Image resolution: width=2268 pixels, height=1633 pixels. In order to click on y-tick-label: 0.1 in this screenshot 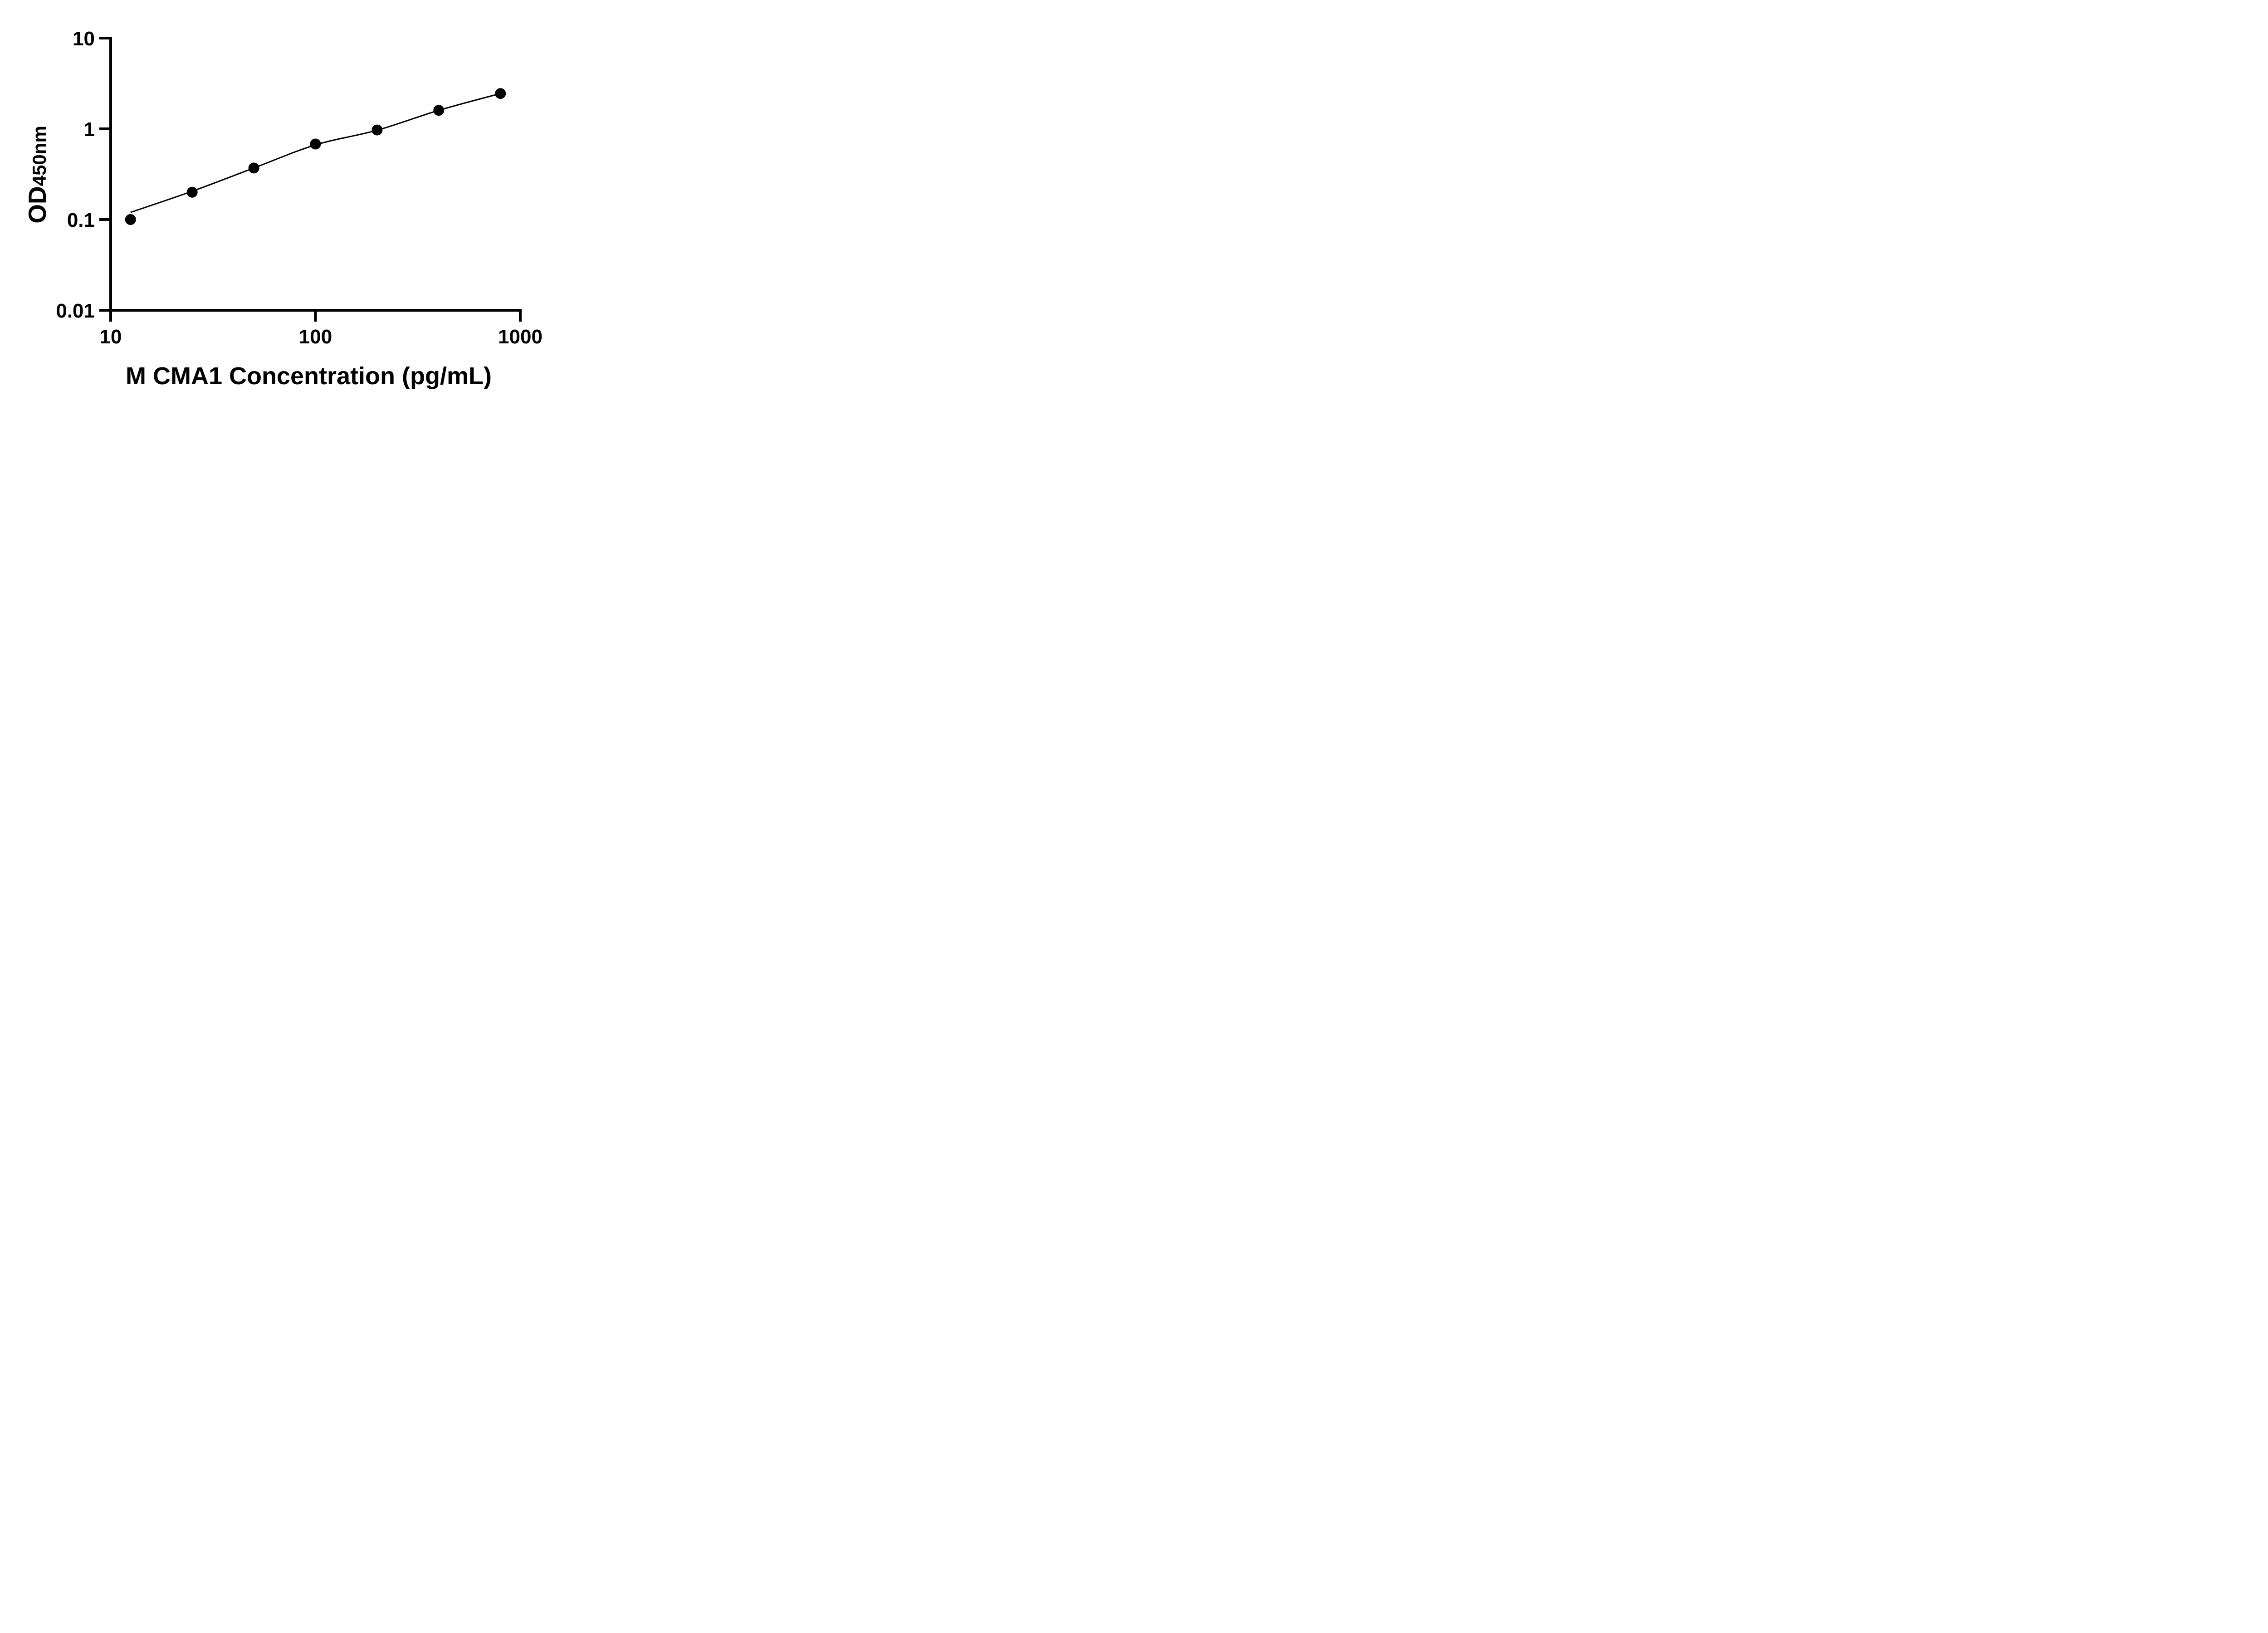, I will do `click(81, 220)`.